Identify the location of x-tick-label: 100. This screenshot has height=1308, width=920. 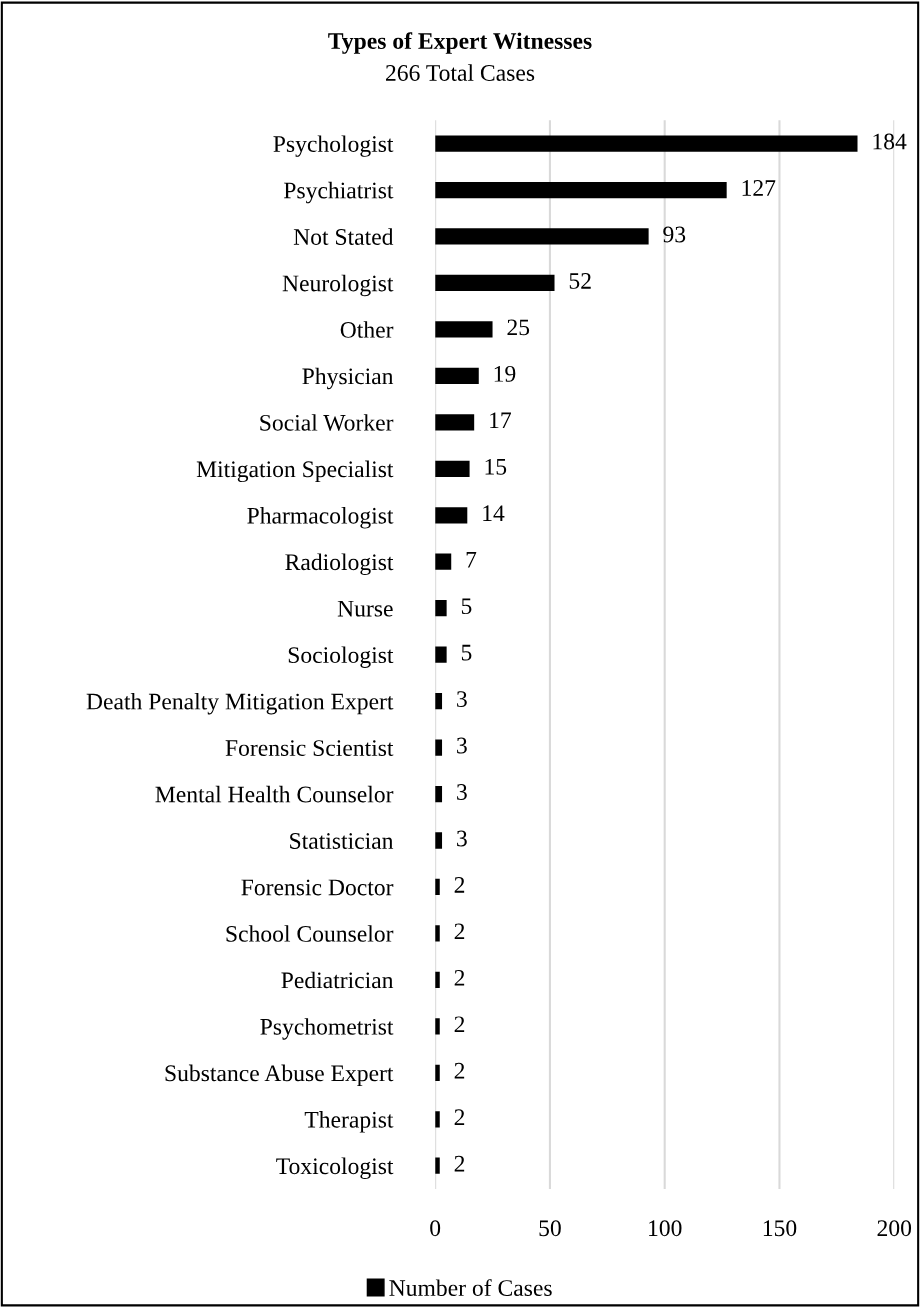
(665, 1228).